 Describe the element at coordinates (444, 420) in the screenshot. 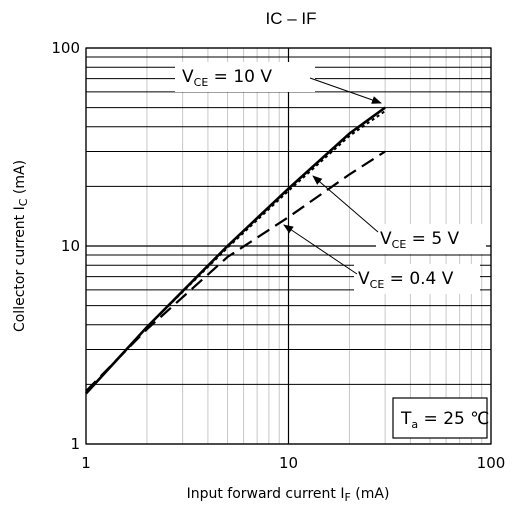

I see `condition-label: Ta = 25 ℃` at that location.